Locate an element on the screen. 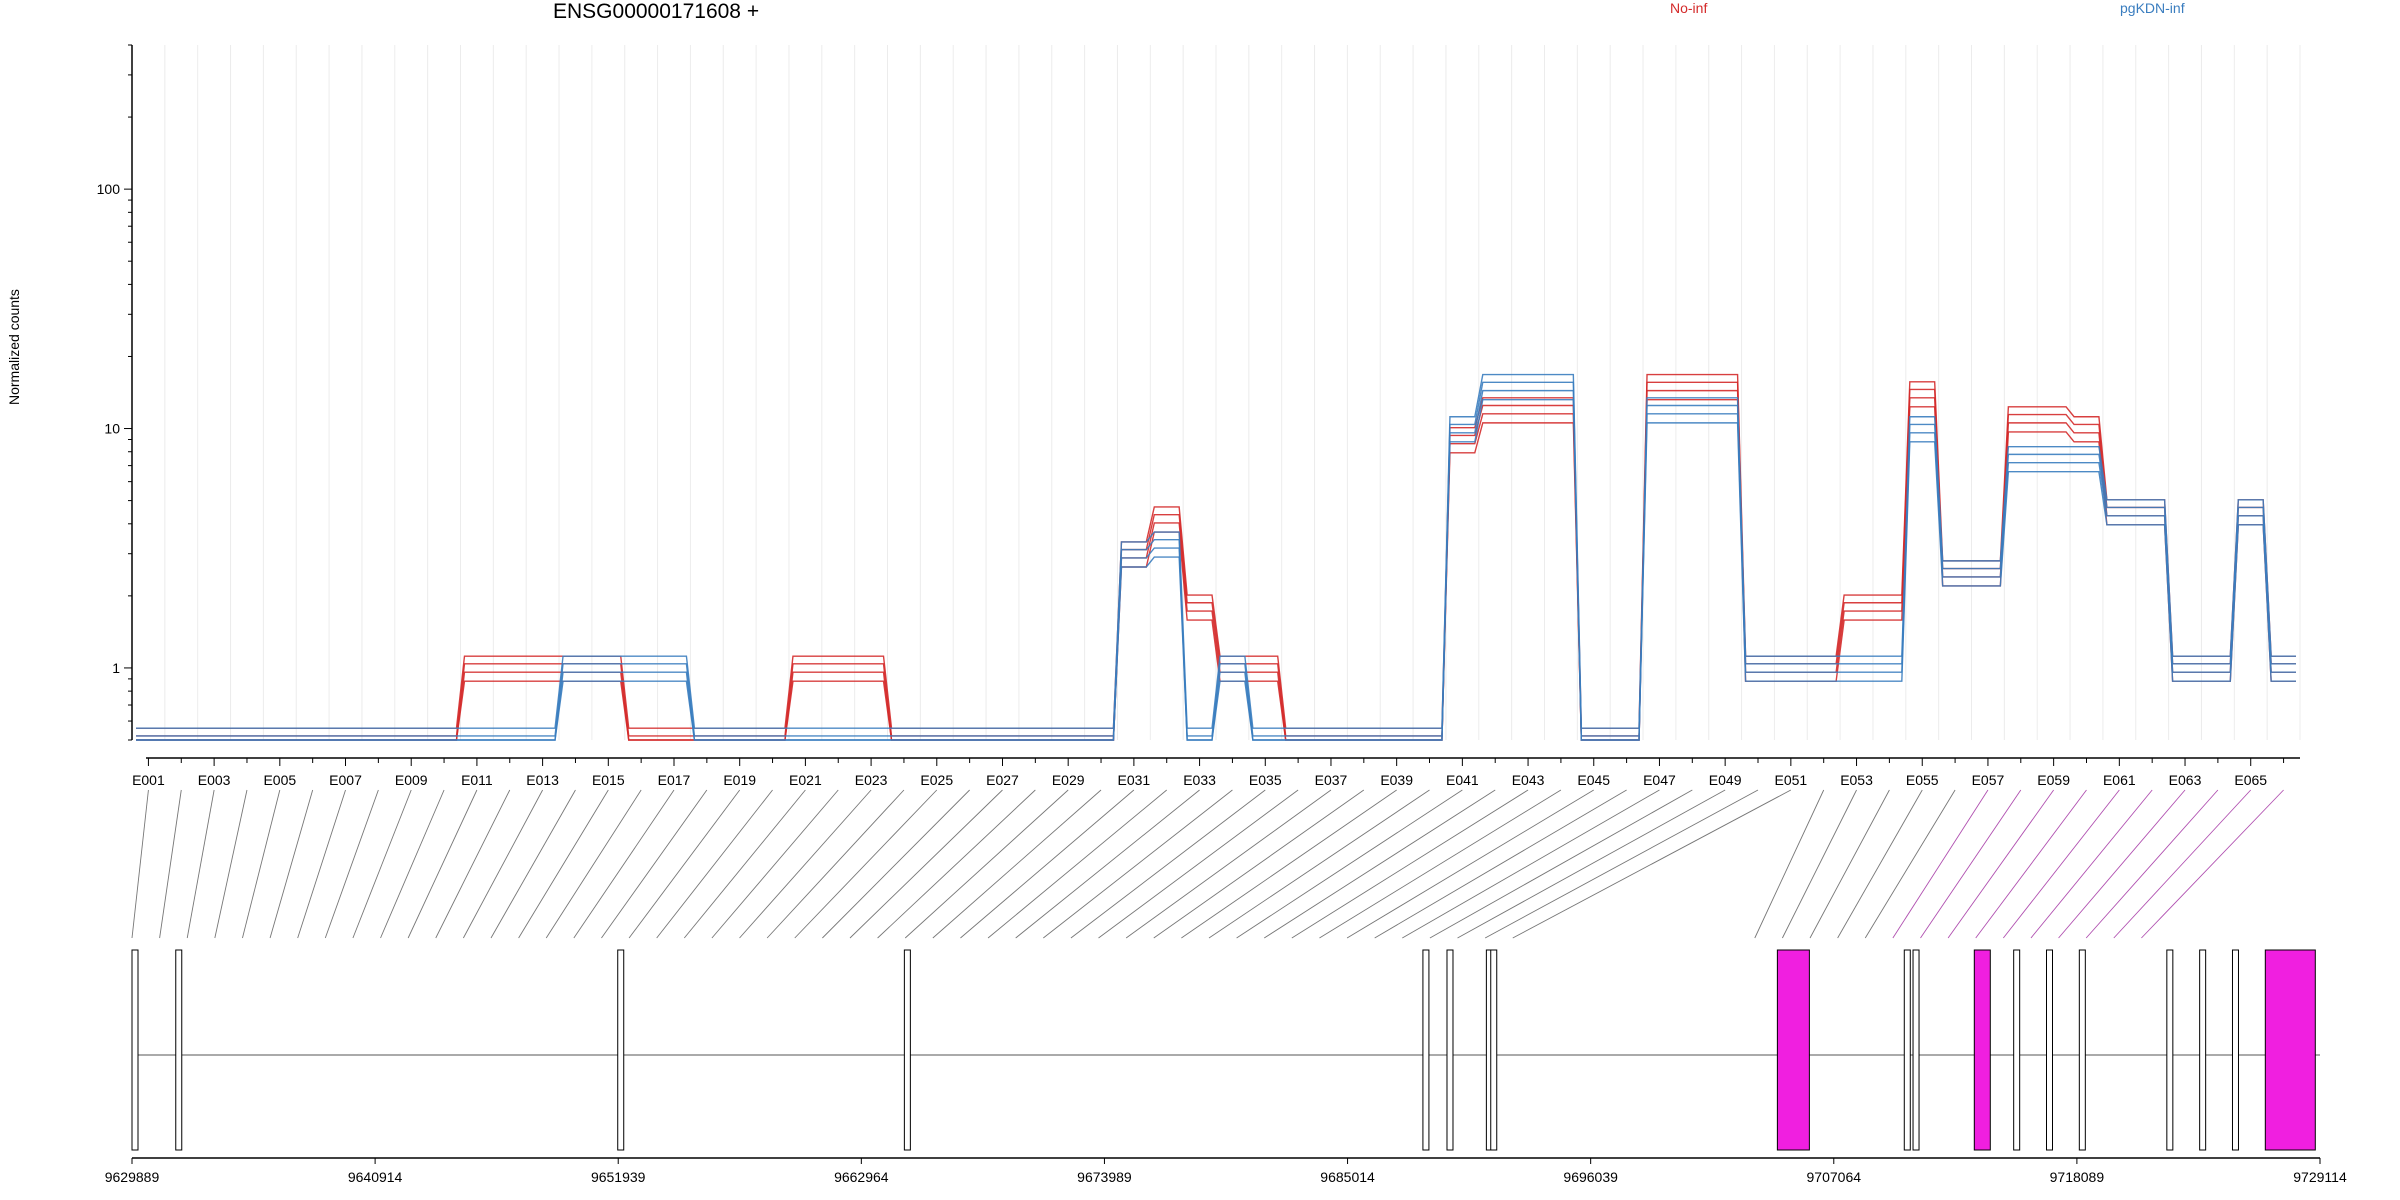  genomic-tick-label: 9707064 is located at coordinates (1834, 1177).